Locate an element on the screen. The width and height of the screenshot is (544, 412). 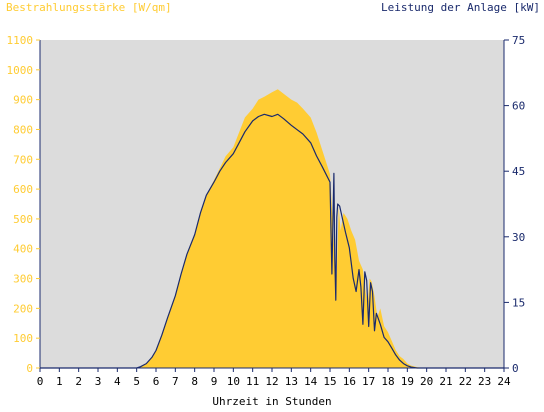
x-tick-label: 19 is located at coordinates (407, 381).